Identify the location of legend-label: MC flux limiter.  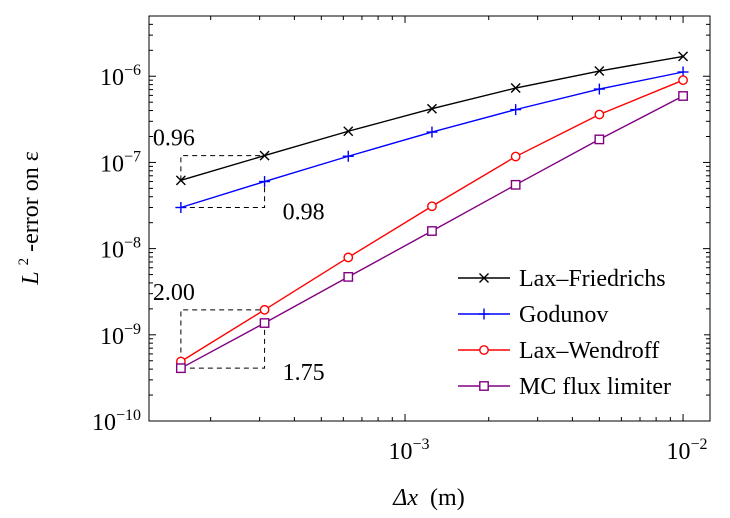
(595, 387).